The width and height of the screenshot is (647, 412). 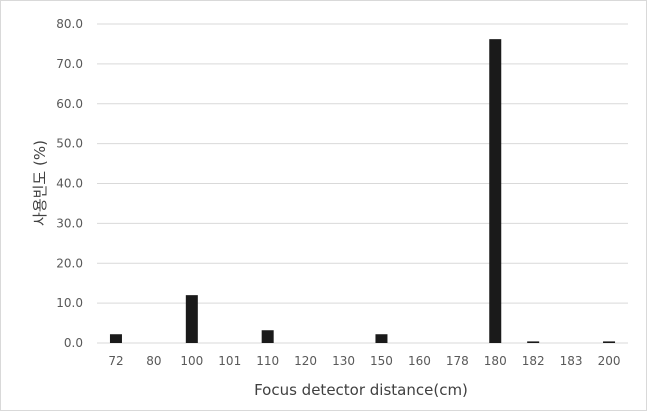 I want to click on y-tick-label: 10.0, so click(x=69, y=303).